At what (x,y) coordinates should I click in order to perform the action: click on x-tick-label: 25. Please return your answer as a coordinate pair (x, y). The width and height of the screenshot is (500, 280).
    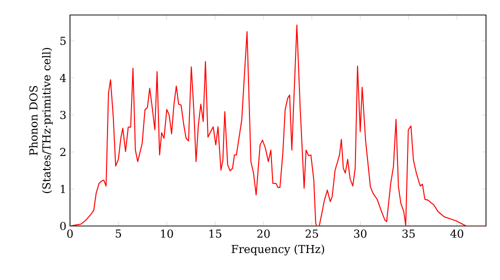
    Looking at the image, I should click on (312, 234).